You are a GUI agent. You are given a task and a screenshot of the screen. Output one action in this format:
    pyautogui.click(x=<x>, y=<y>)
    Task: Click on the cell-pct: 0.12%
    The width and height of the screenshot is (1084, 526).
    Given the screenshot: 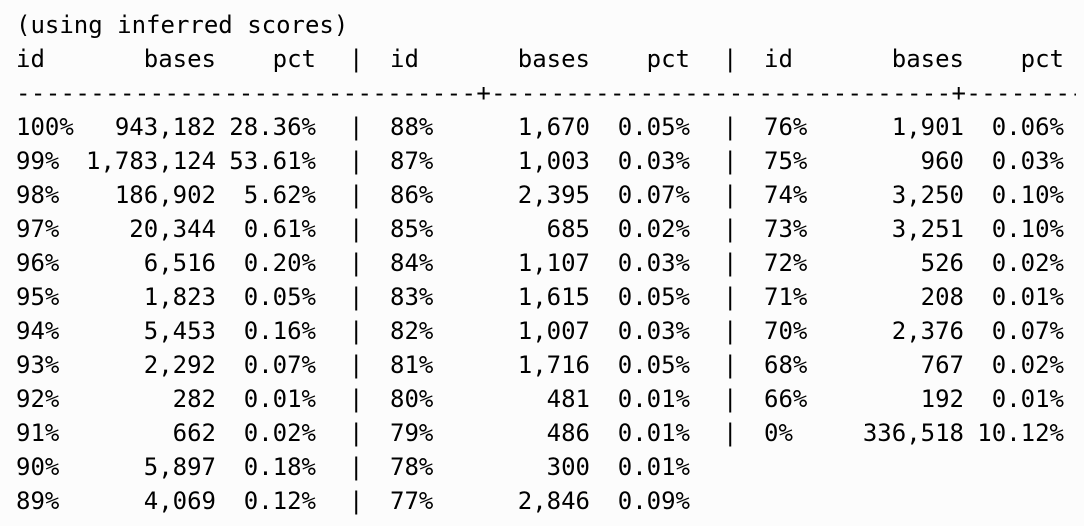 What is the action you would take?
    pyautogui.click(x=279, y=501)
    